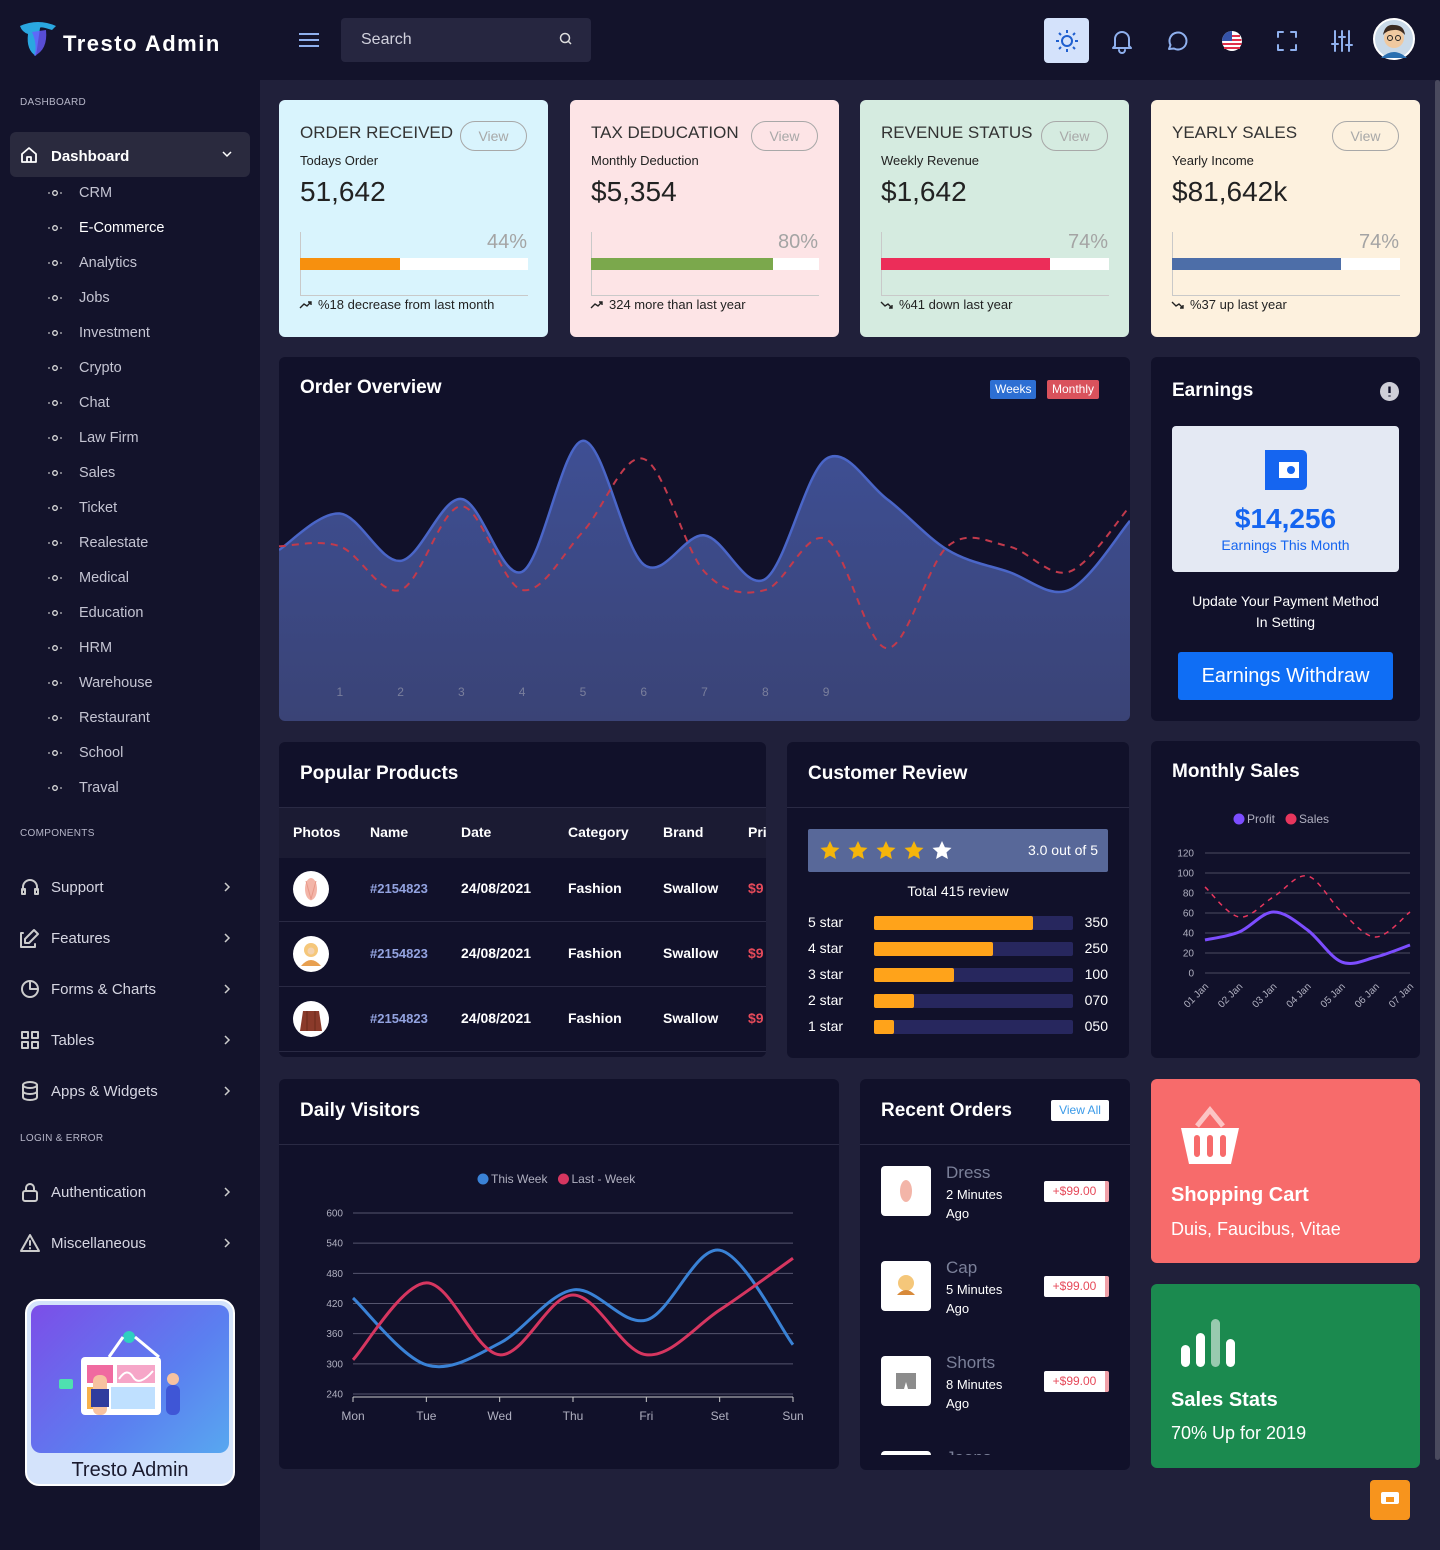  Describe the element at coordinates (1080, 1110) in the screenshot. I see `view-all-button: View All` at that location.